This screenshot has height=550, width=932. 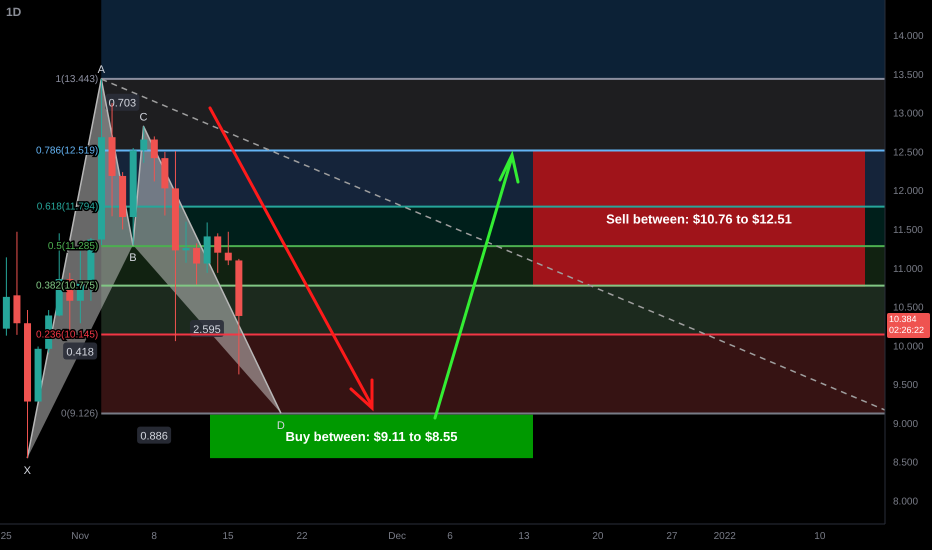 What do you see at coordinates (725, 536) in the screenshot?
I see `x-tick-label: 2022` at bounding box center [725, 536].